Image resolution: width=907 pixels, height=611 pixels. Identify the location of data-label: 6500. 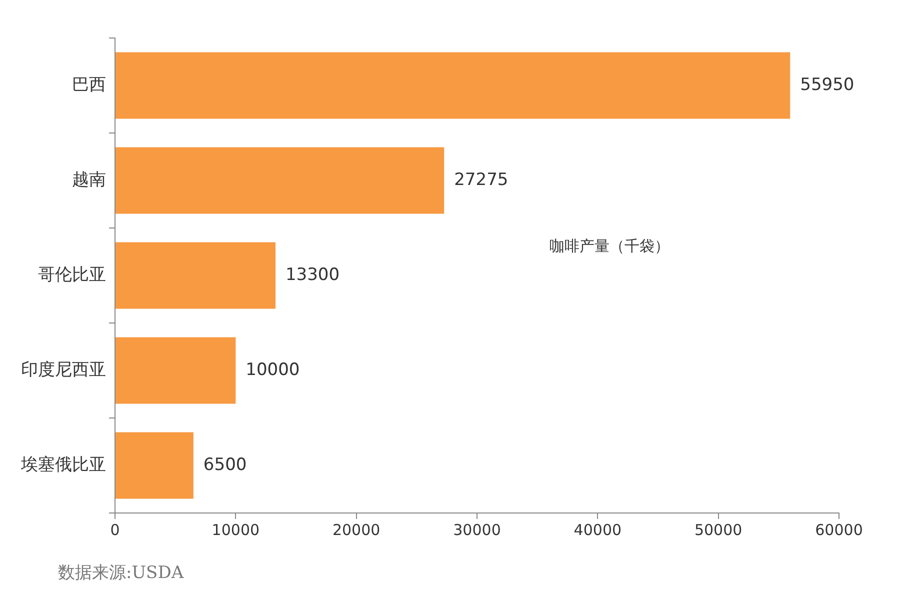
(225, 464).